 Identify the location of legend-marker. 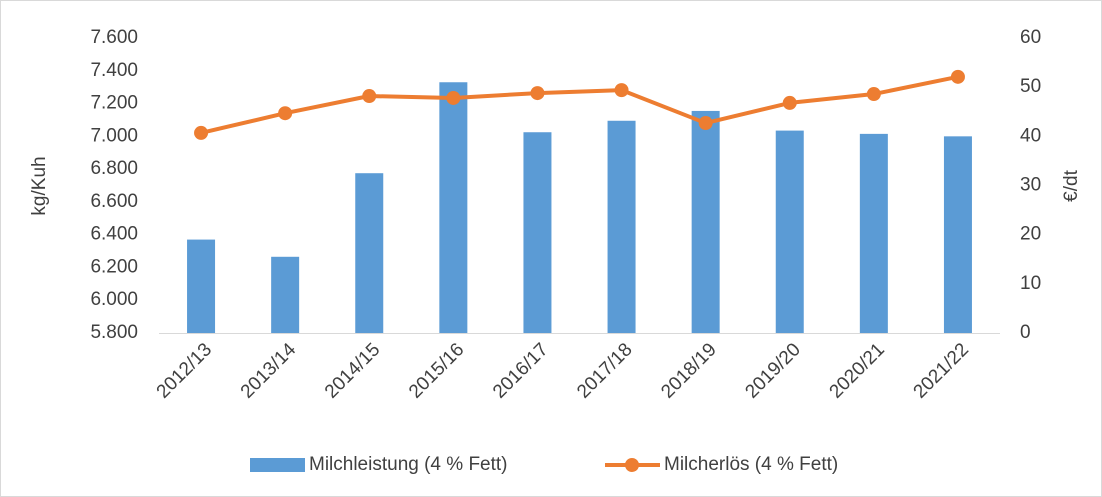
(632, 465).